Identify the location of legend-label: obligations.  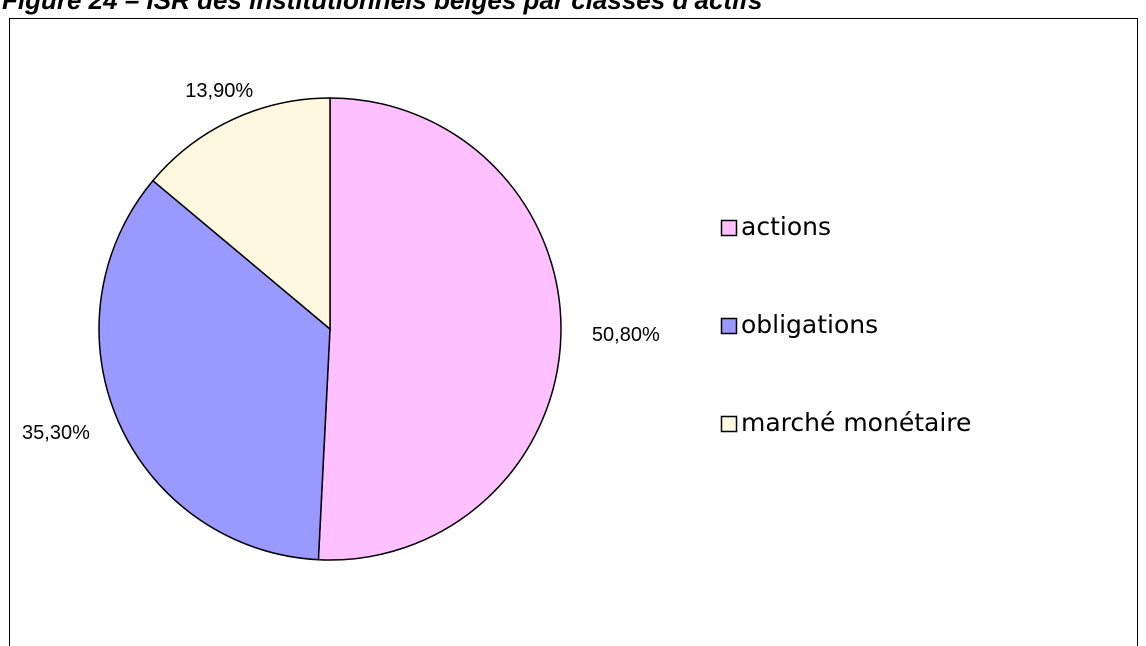
(809, 324).